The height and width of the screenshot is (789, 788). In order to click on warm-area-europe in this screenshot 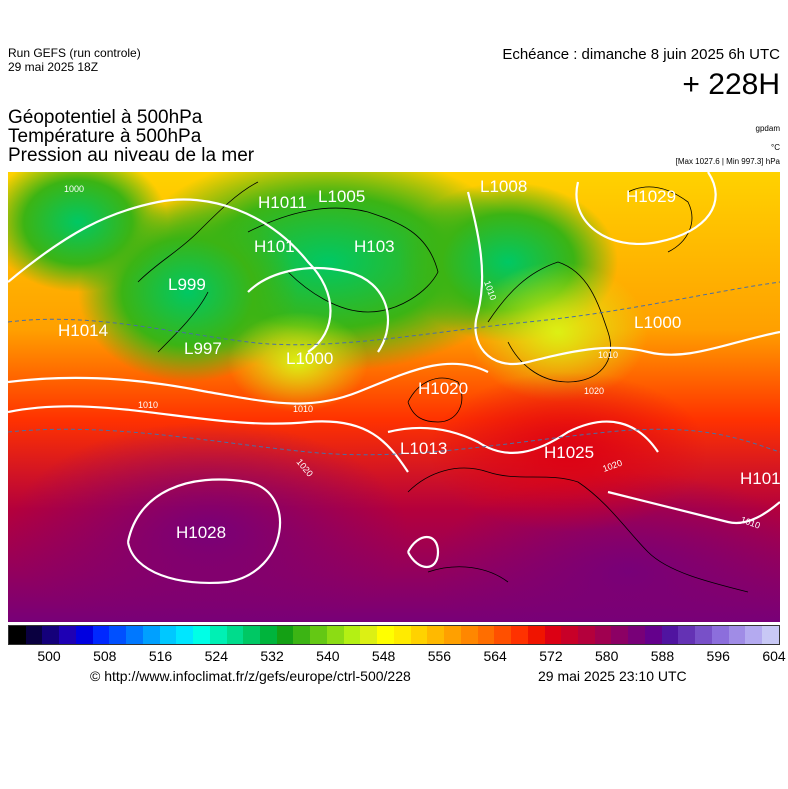, I will do `click(568, 452)`.